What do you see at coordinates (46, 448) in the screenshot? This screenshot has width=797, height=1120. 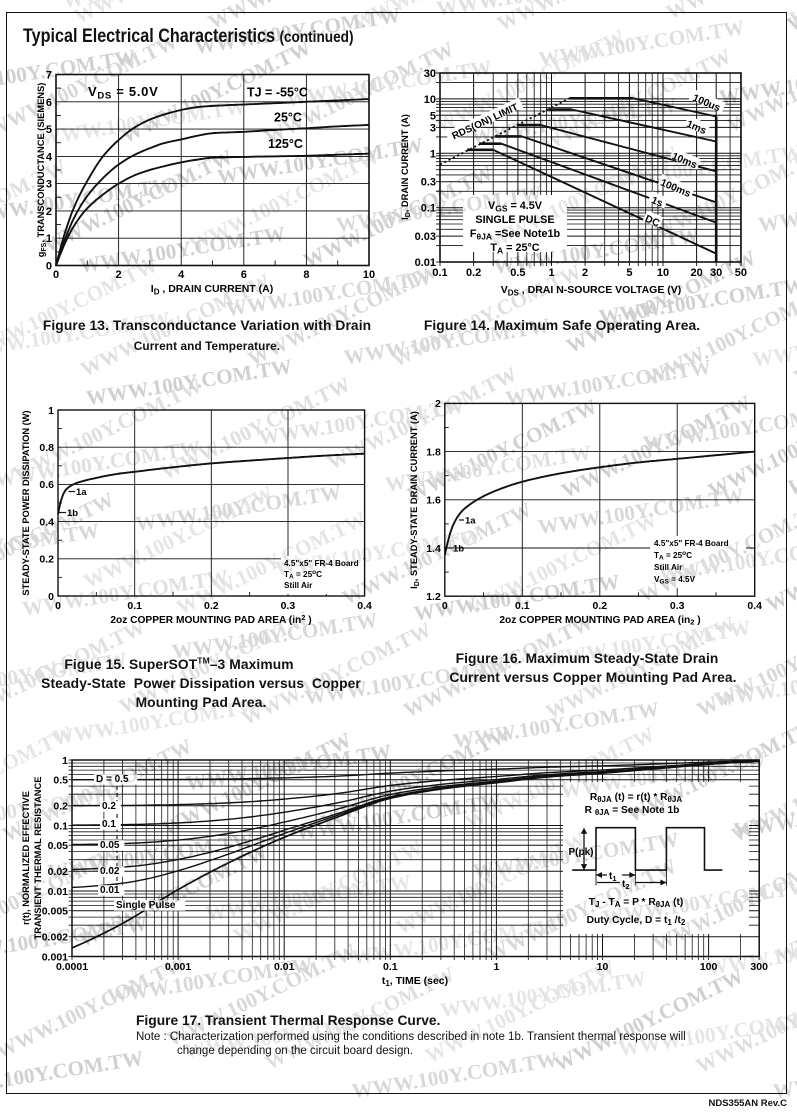 I see `svg-text: 0.8` at bounding box center [46, 448].